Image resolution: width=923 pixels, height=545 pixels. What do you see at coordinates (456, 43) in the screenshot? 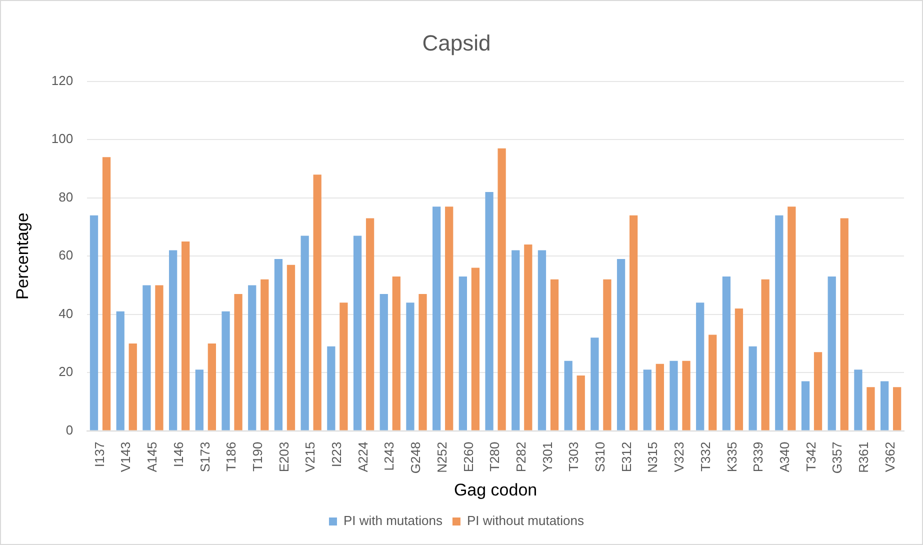
I see `chart-title: Capsid` at bounding box center [456, 43].